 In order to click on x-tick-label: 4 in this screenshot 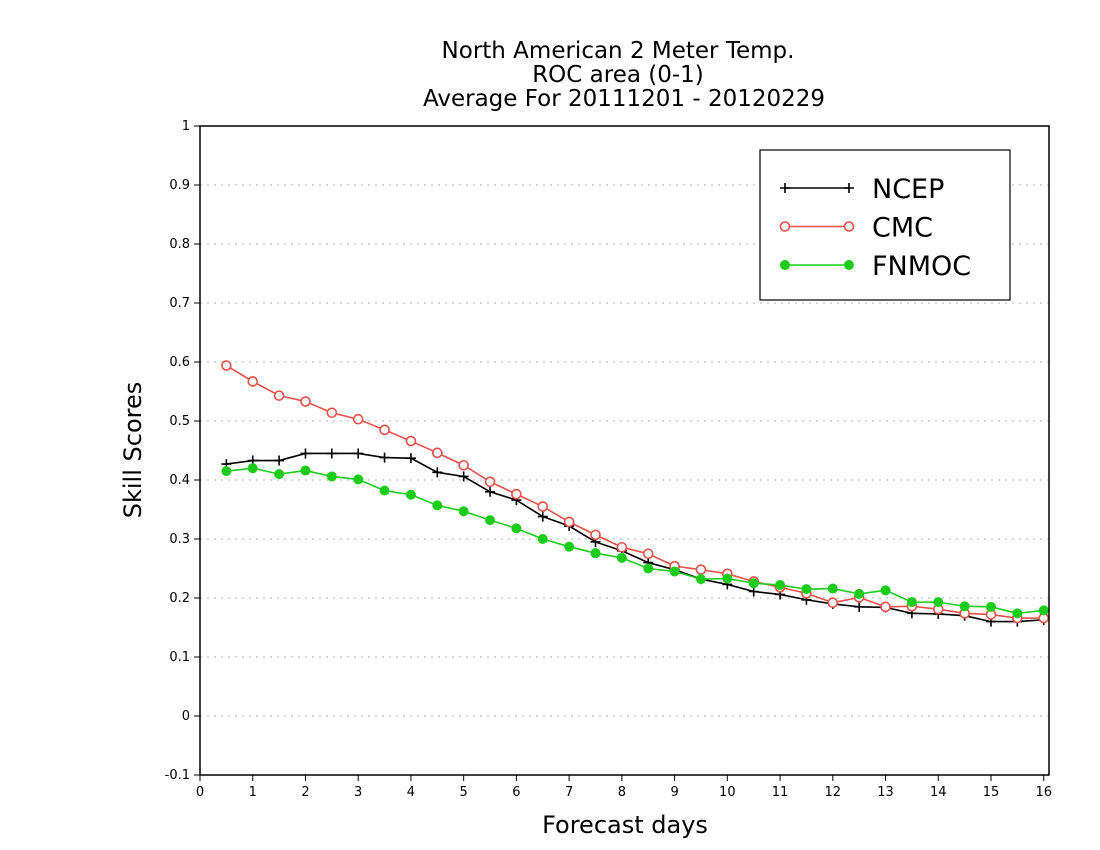, I will do `click(411, 792)`.